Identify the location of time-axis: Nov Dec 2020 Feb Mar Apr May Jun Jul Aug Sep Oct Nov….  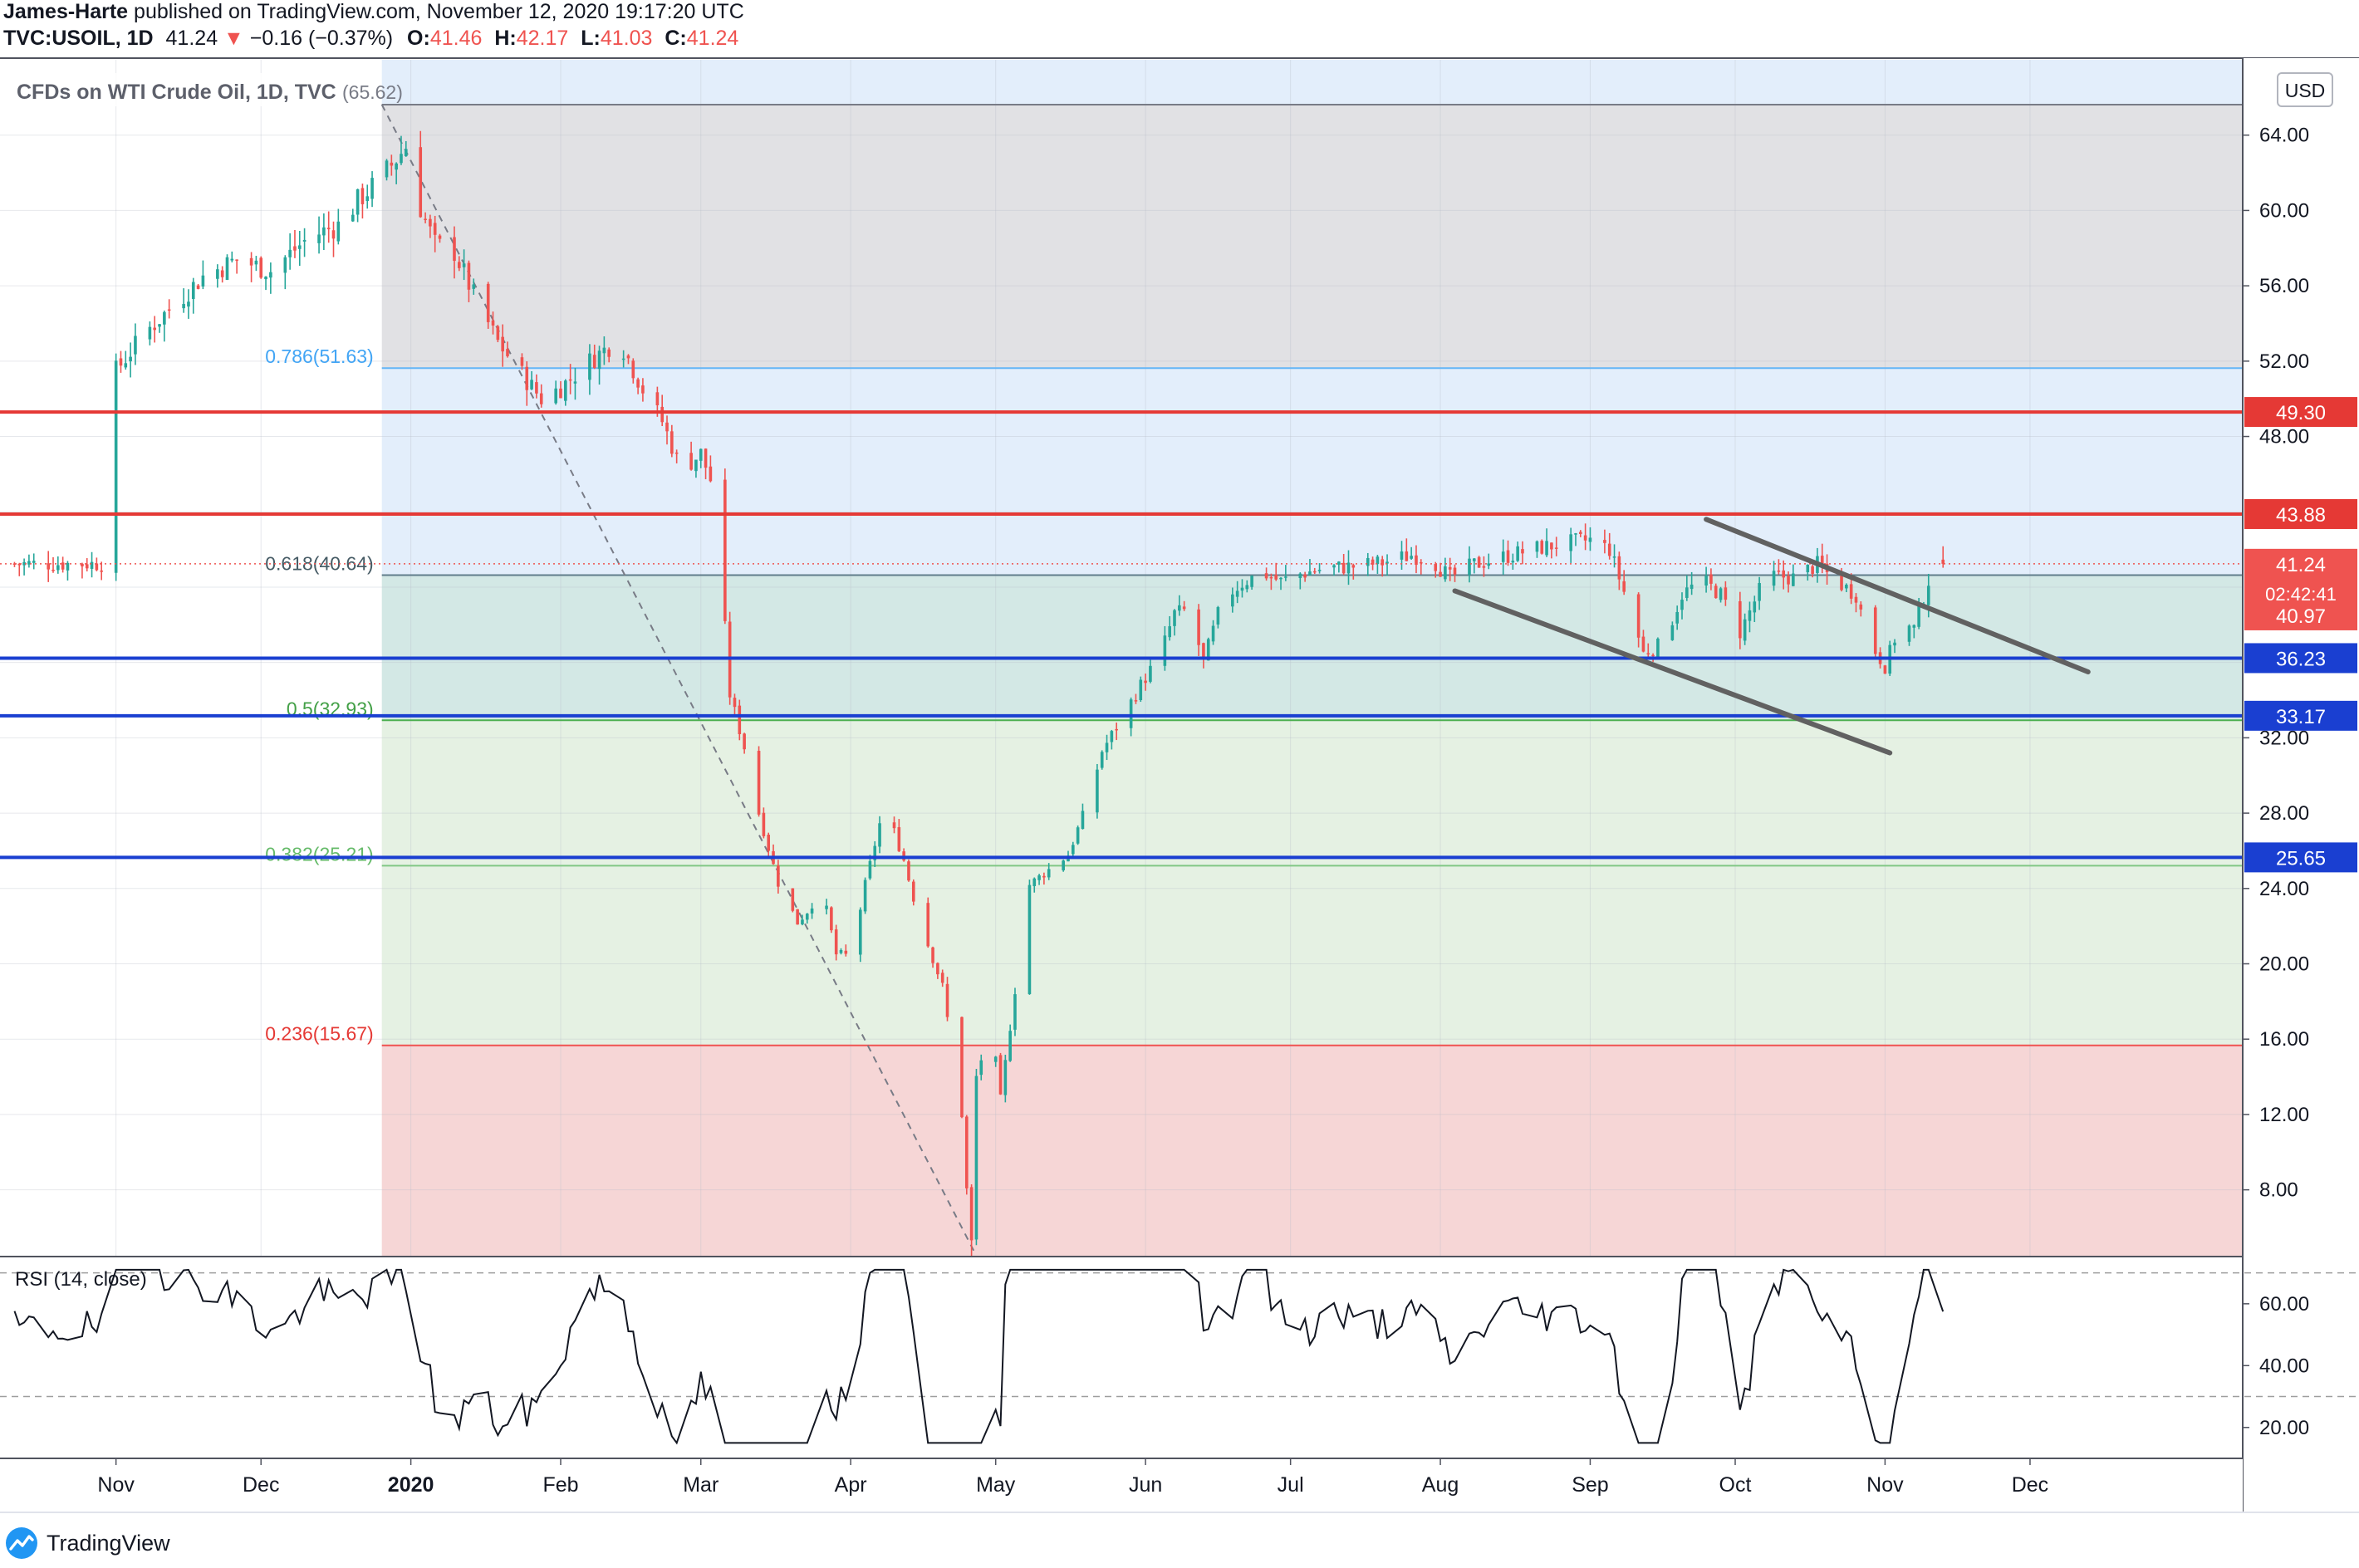
(1072, 1477).